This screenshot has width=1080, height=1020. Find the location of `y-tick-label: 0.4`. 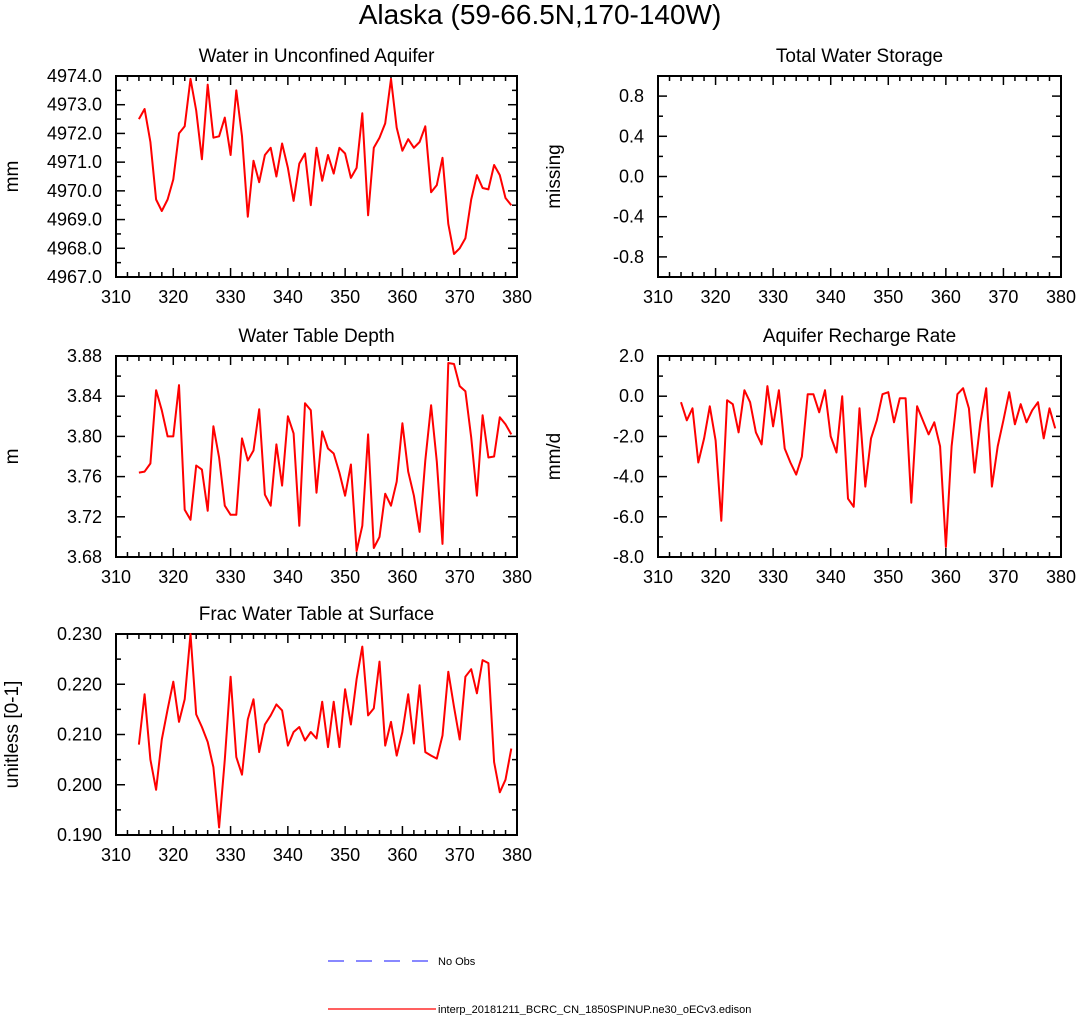

y-tick-label: 0.4 is located at coordinates (631, 136).